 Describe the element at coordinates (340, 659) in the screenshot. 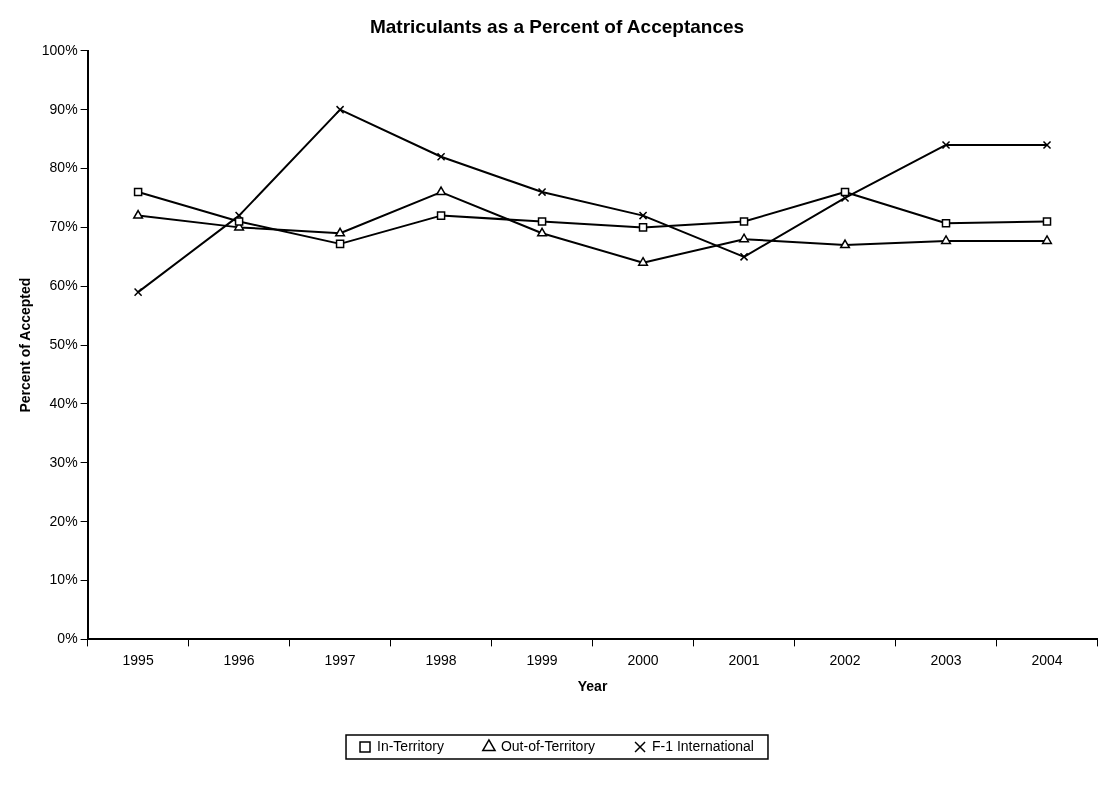

I see `x-tick-label: 1997` at that location.